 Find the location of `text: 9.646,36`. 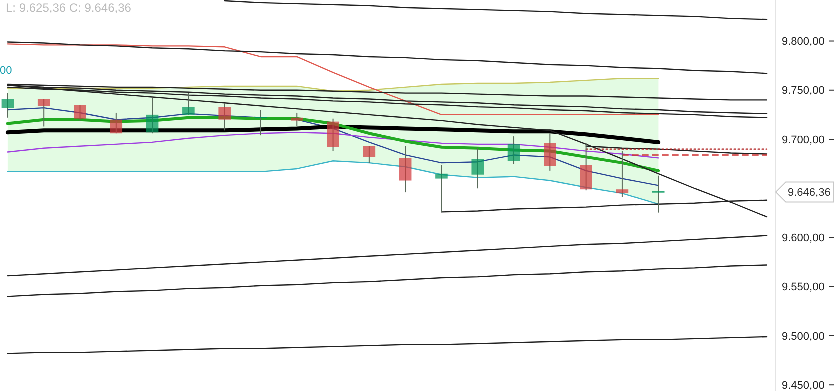

text: 9.646,36 is located at coordinates (809, 193).